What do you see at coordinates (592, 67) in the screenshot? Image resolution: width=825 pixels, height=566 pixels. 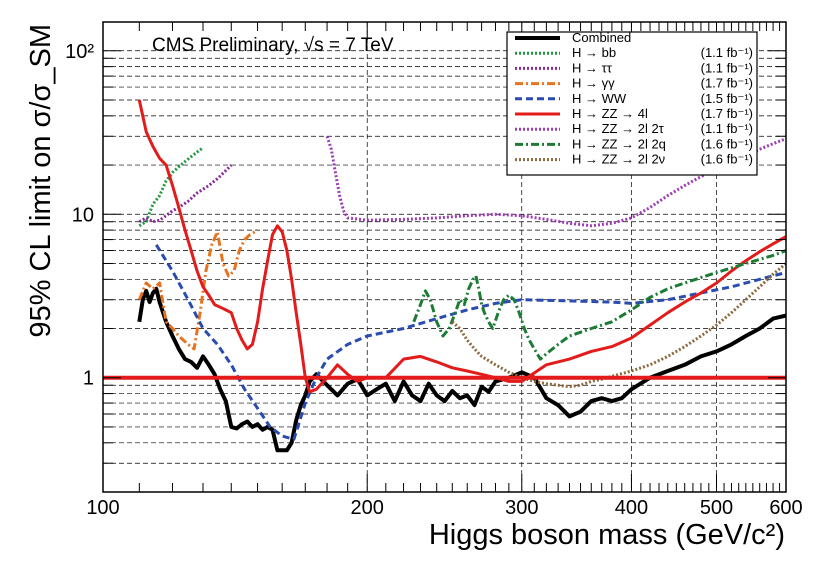 I see `legend-label: H → ττ` at bounding box center [592, 67].